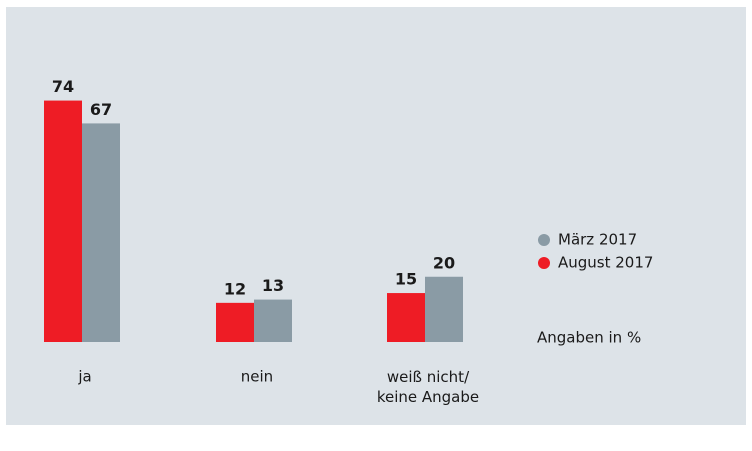  Describe the element at coordinates (444, 262) in the screenshot. I see `value-label: 20` at that location.